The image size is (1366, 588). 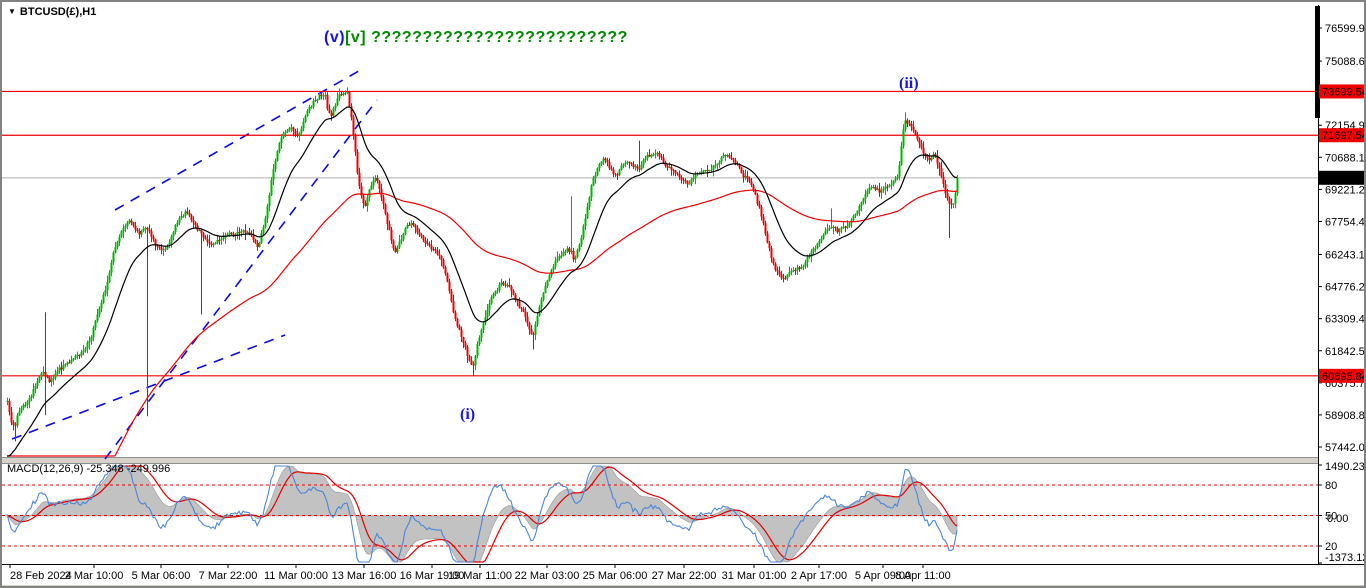 I want to click on macd-scale-top: 1490.235, so click(x=1345, y=467).